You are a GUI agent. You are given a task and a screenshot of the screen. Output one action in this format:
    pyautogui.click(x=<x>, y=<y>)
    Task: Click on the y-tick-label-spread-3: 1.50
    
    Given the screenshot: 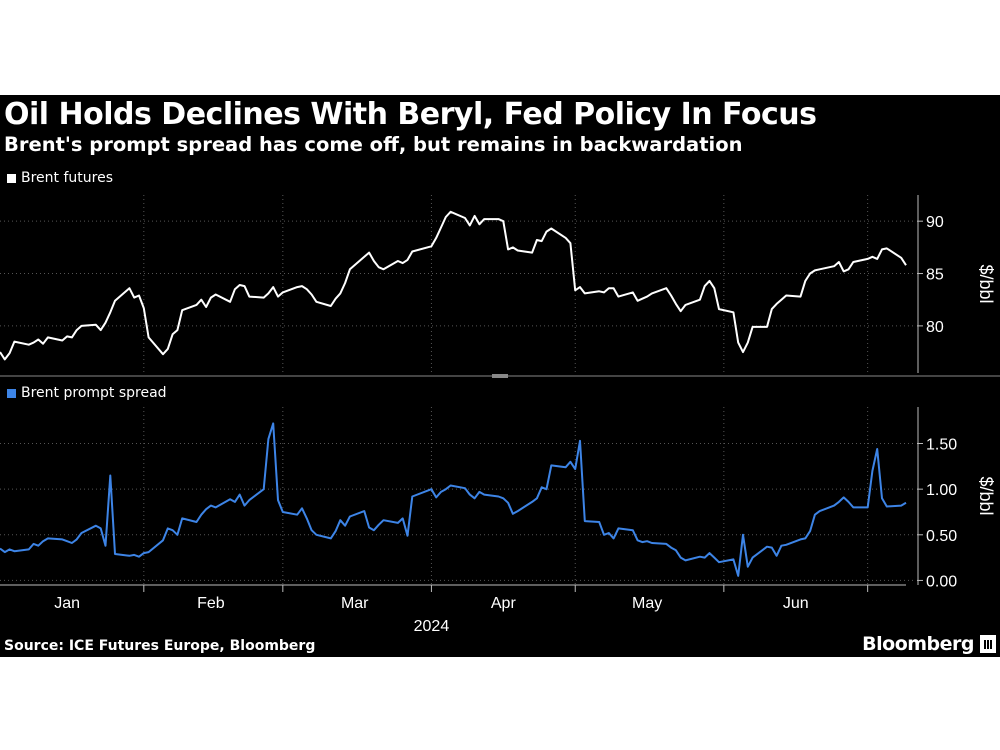 What is the action you would take?
    pyautogui.click(x=941, y=445)
    